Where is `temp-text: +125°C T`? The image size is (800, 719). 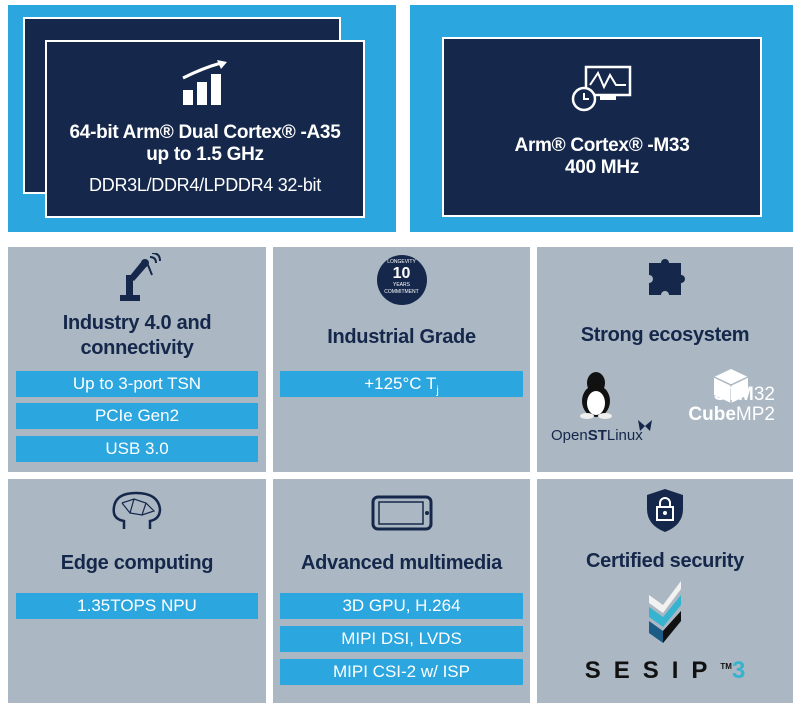 temp-text: +125°C T is located at coordinates (400, 383).